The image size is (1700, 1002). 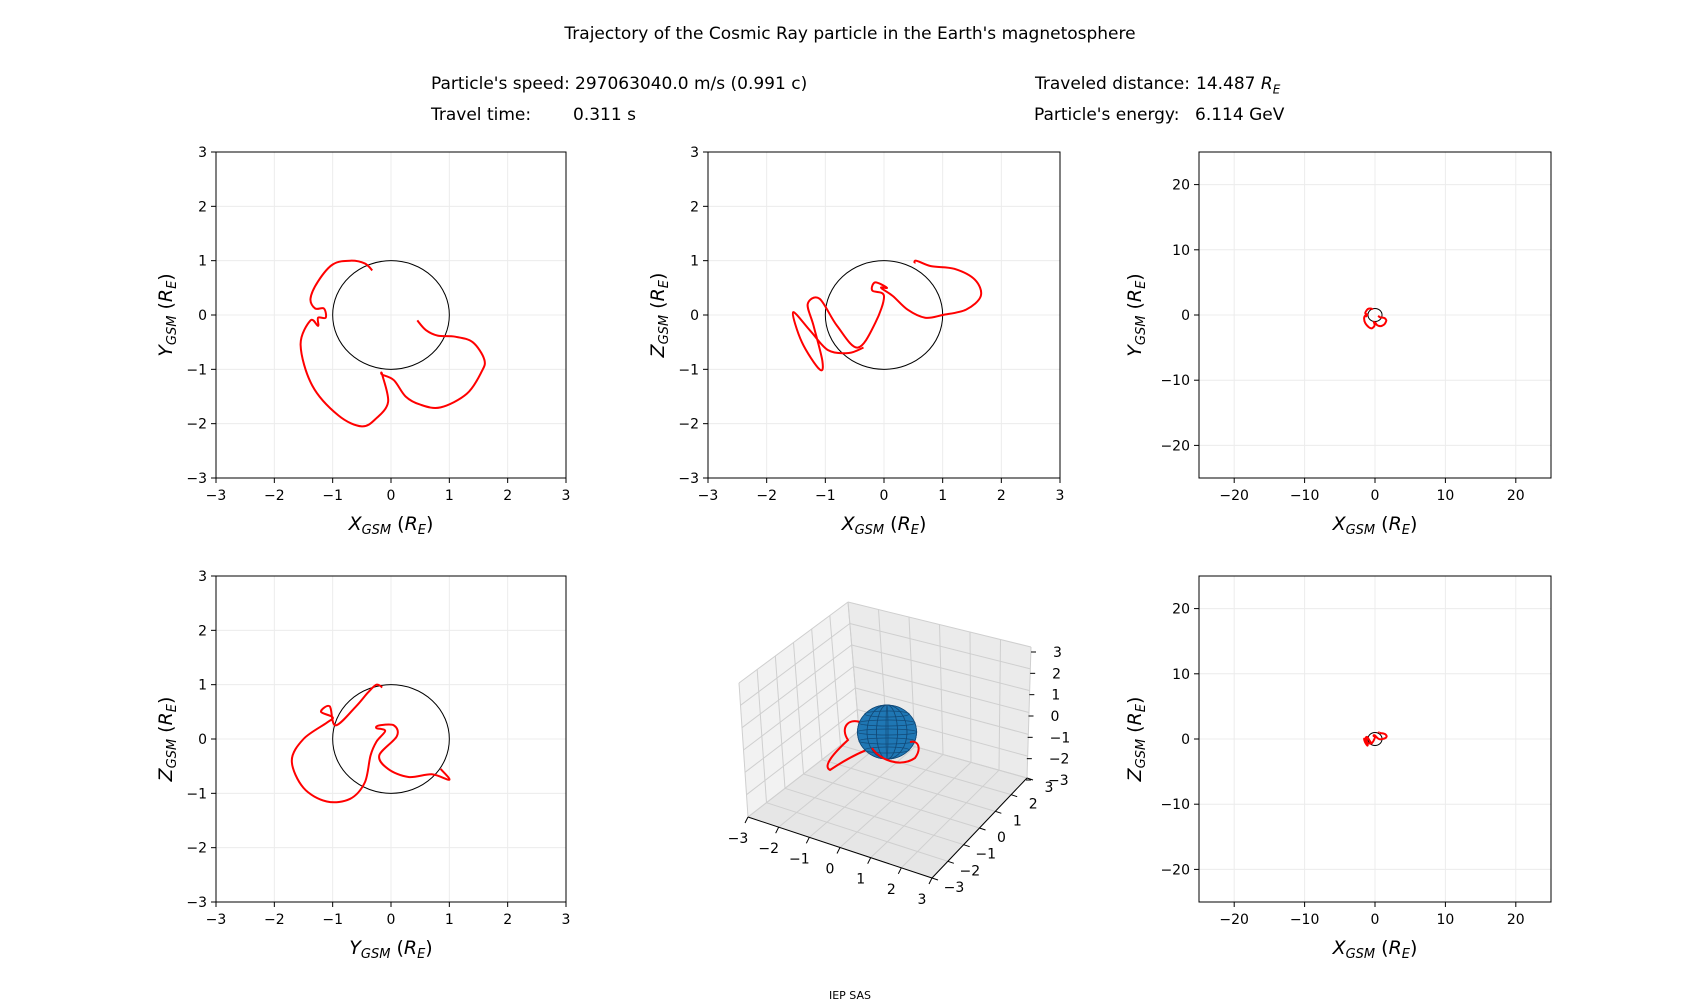 What do you see at coordinates (694, 262) in the screenshot?
I see `y-tick-label: 1` at bounding box center [694, 262].